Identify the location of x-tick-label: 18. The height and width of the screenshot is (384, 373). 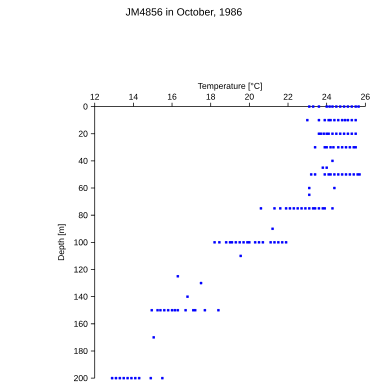
(211, 97).